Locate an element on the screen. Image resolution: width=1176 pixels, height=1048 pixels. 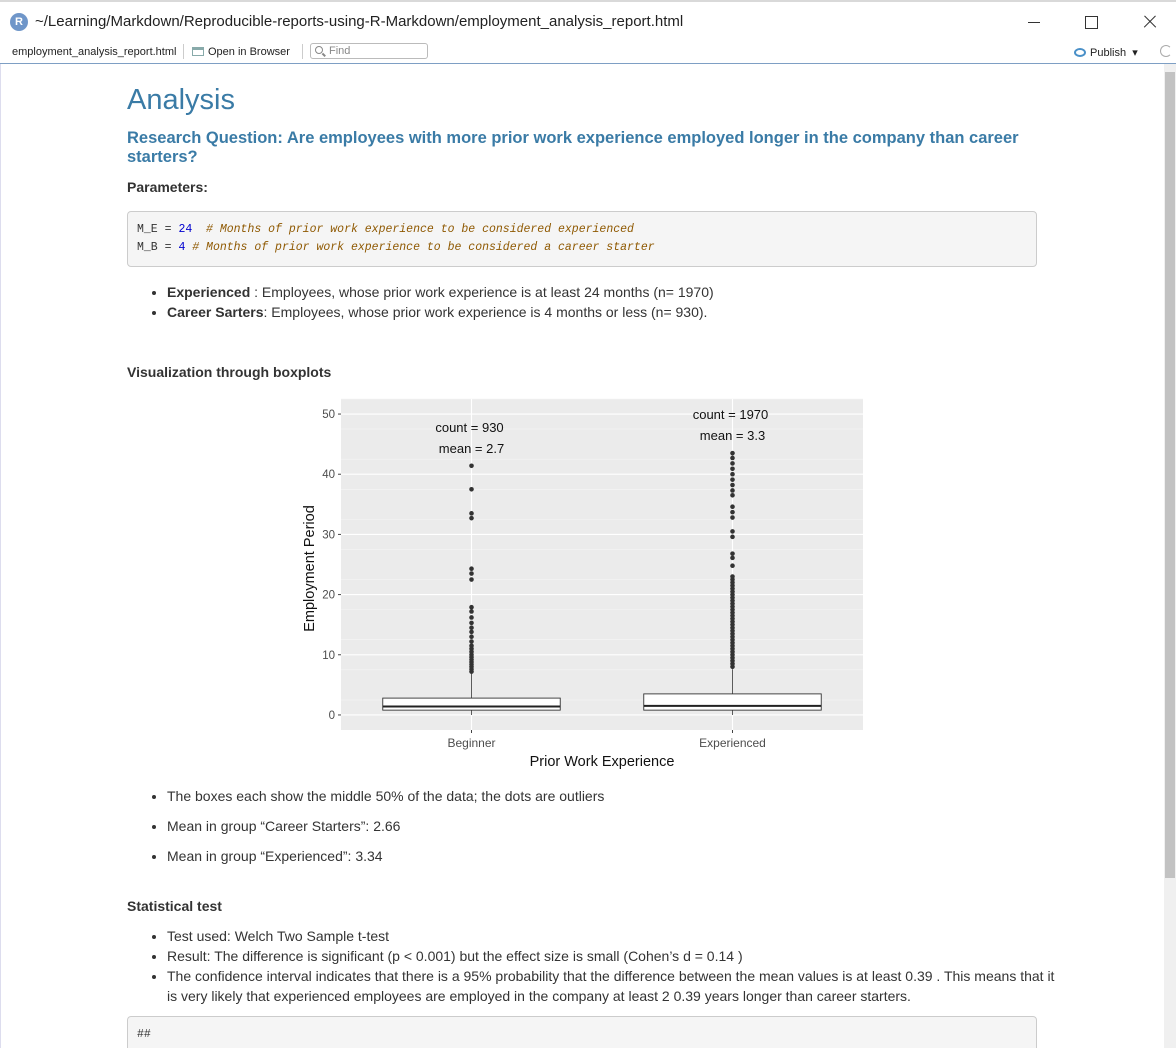
vertical-scrollbar is located at coordinates (1170, 556).